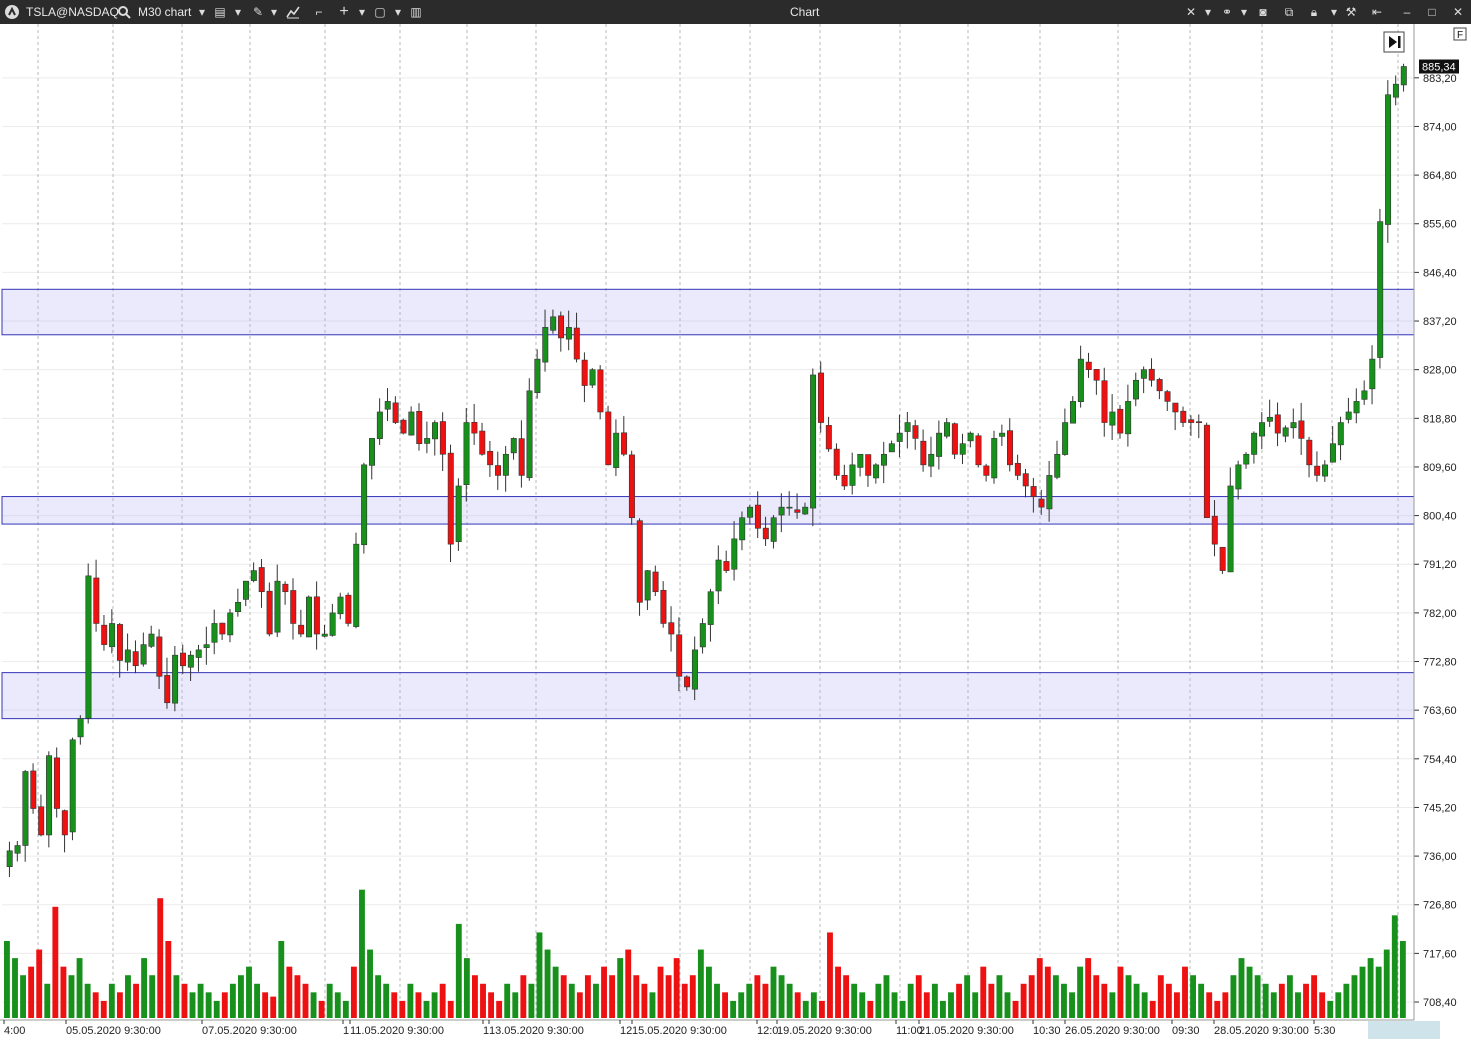 The image size is (1471, 1044). I want to click on magnet-icon: ✕, so click(1191, 12).